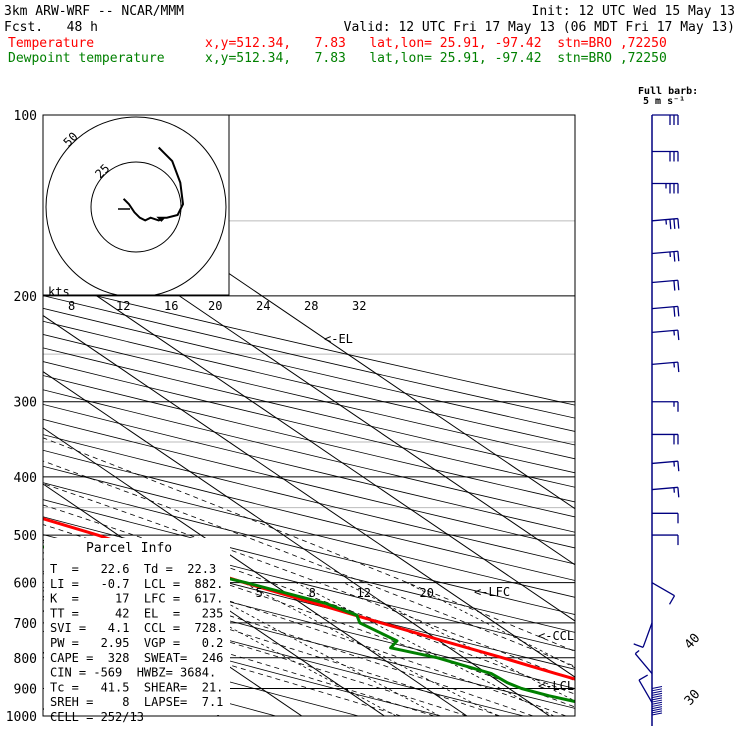  What do you see at coordinates (59, 292) in the screenshot?
I see `hodo-unit-label: kts` at bounding box center [59, 292].